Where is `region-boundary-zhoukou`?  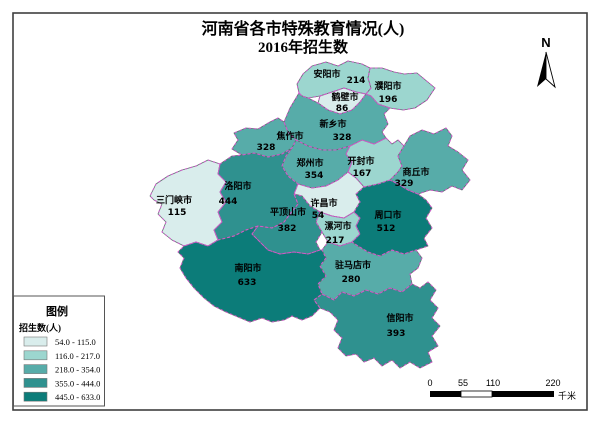 region-boundary-zhoukou is located at coordinates (392, 218).